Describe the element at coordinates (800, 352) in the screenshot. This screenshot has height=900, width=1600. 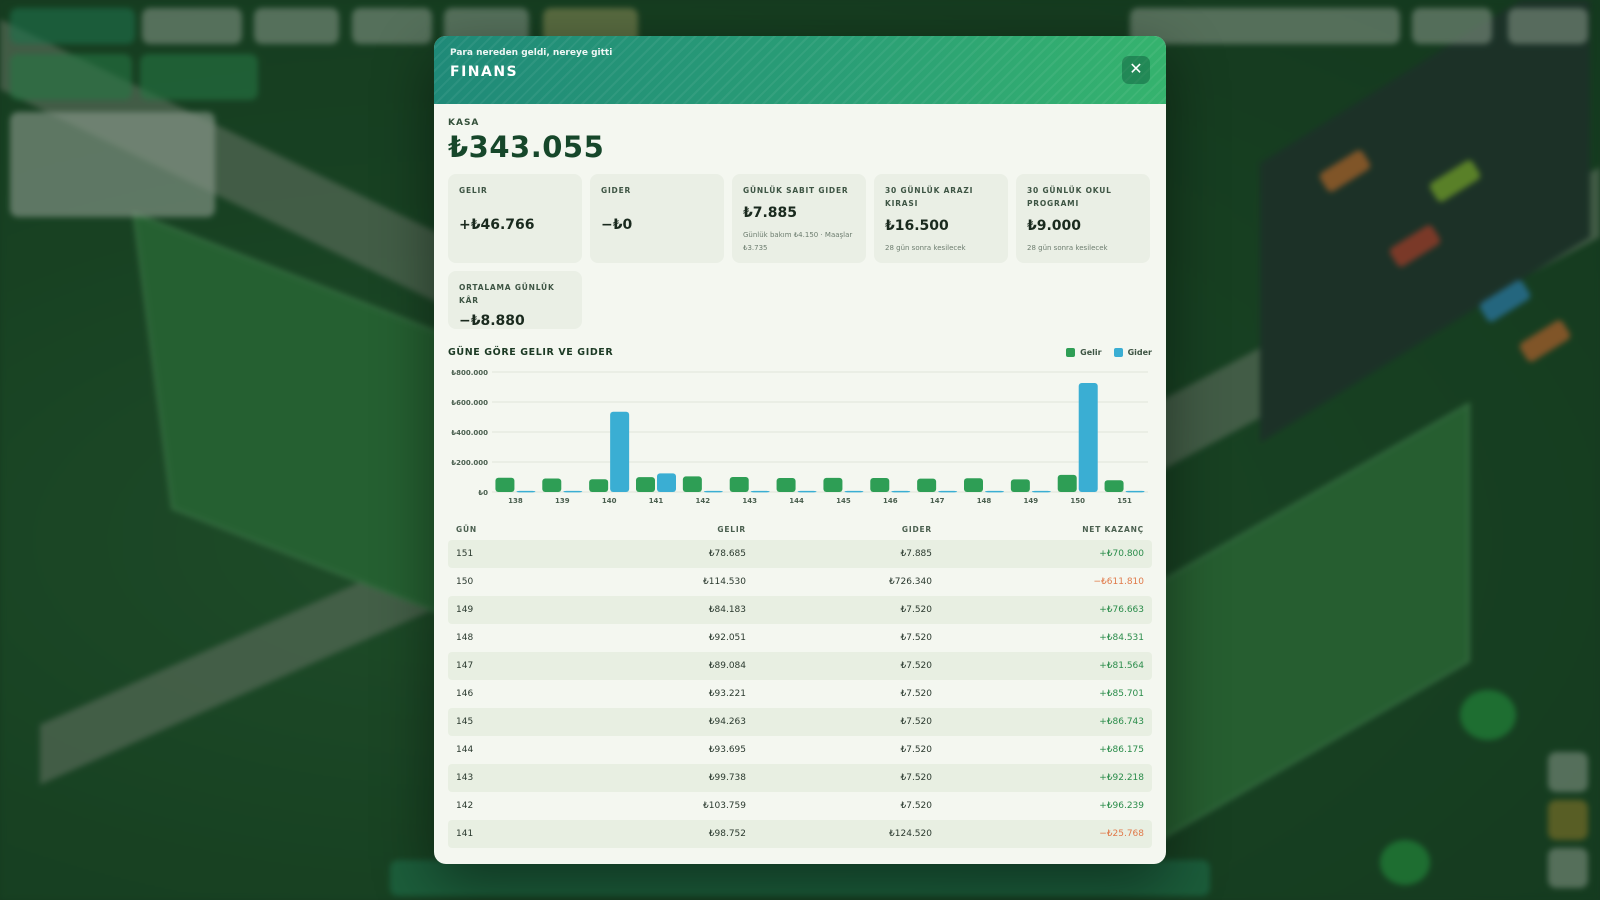
I see `chart-header: GÜNE GÖRE GELIR VE GIDER Gelir Gider` at that location.